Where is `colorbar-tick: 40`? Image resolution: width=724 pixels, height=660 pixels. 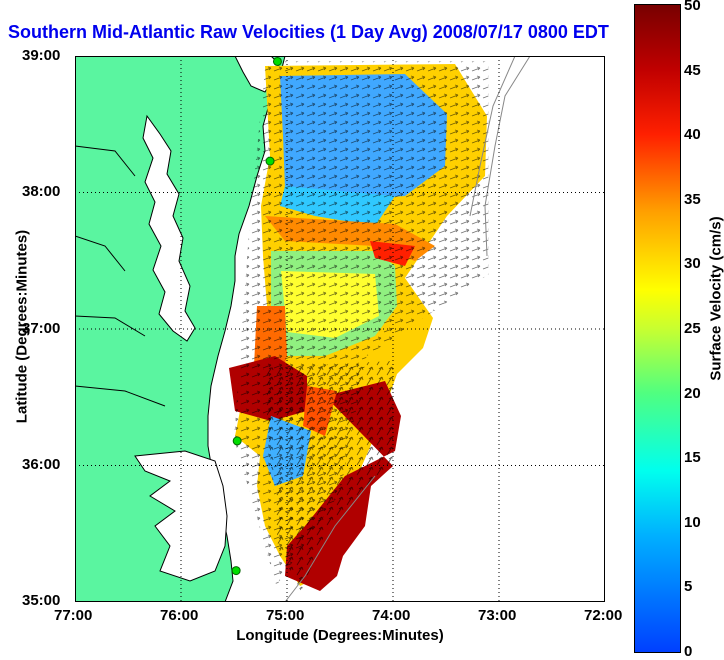
colorbar-tick: 40 is located at coordinates (692, 134).